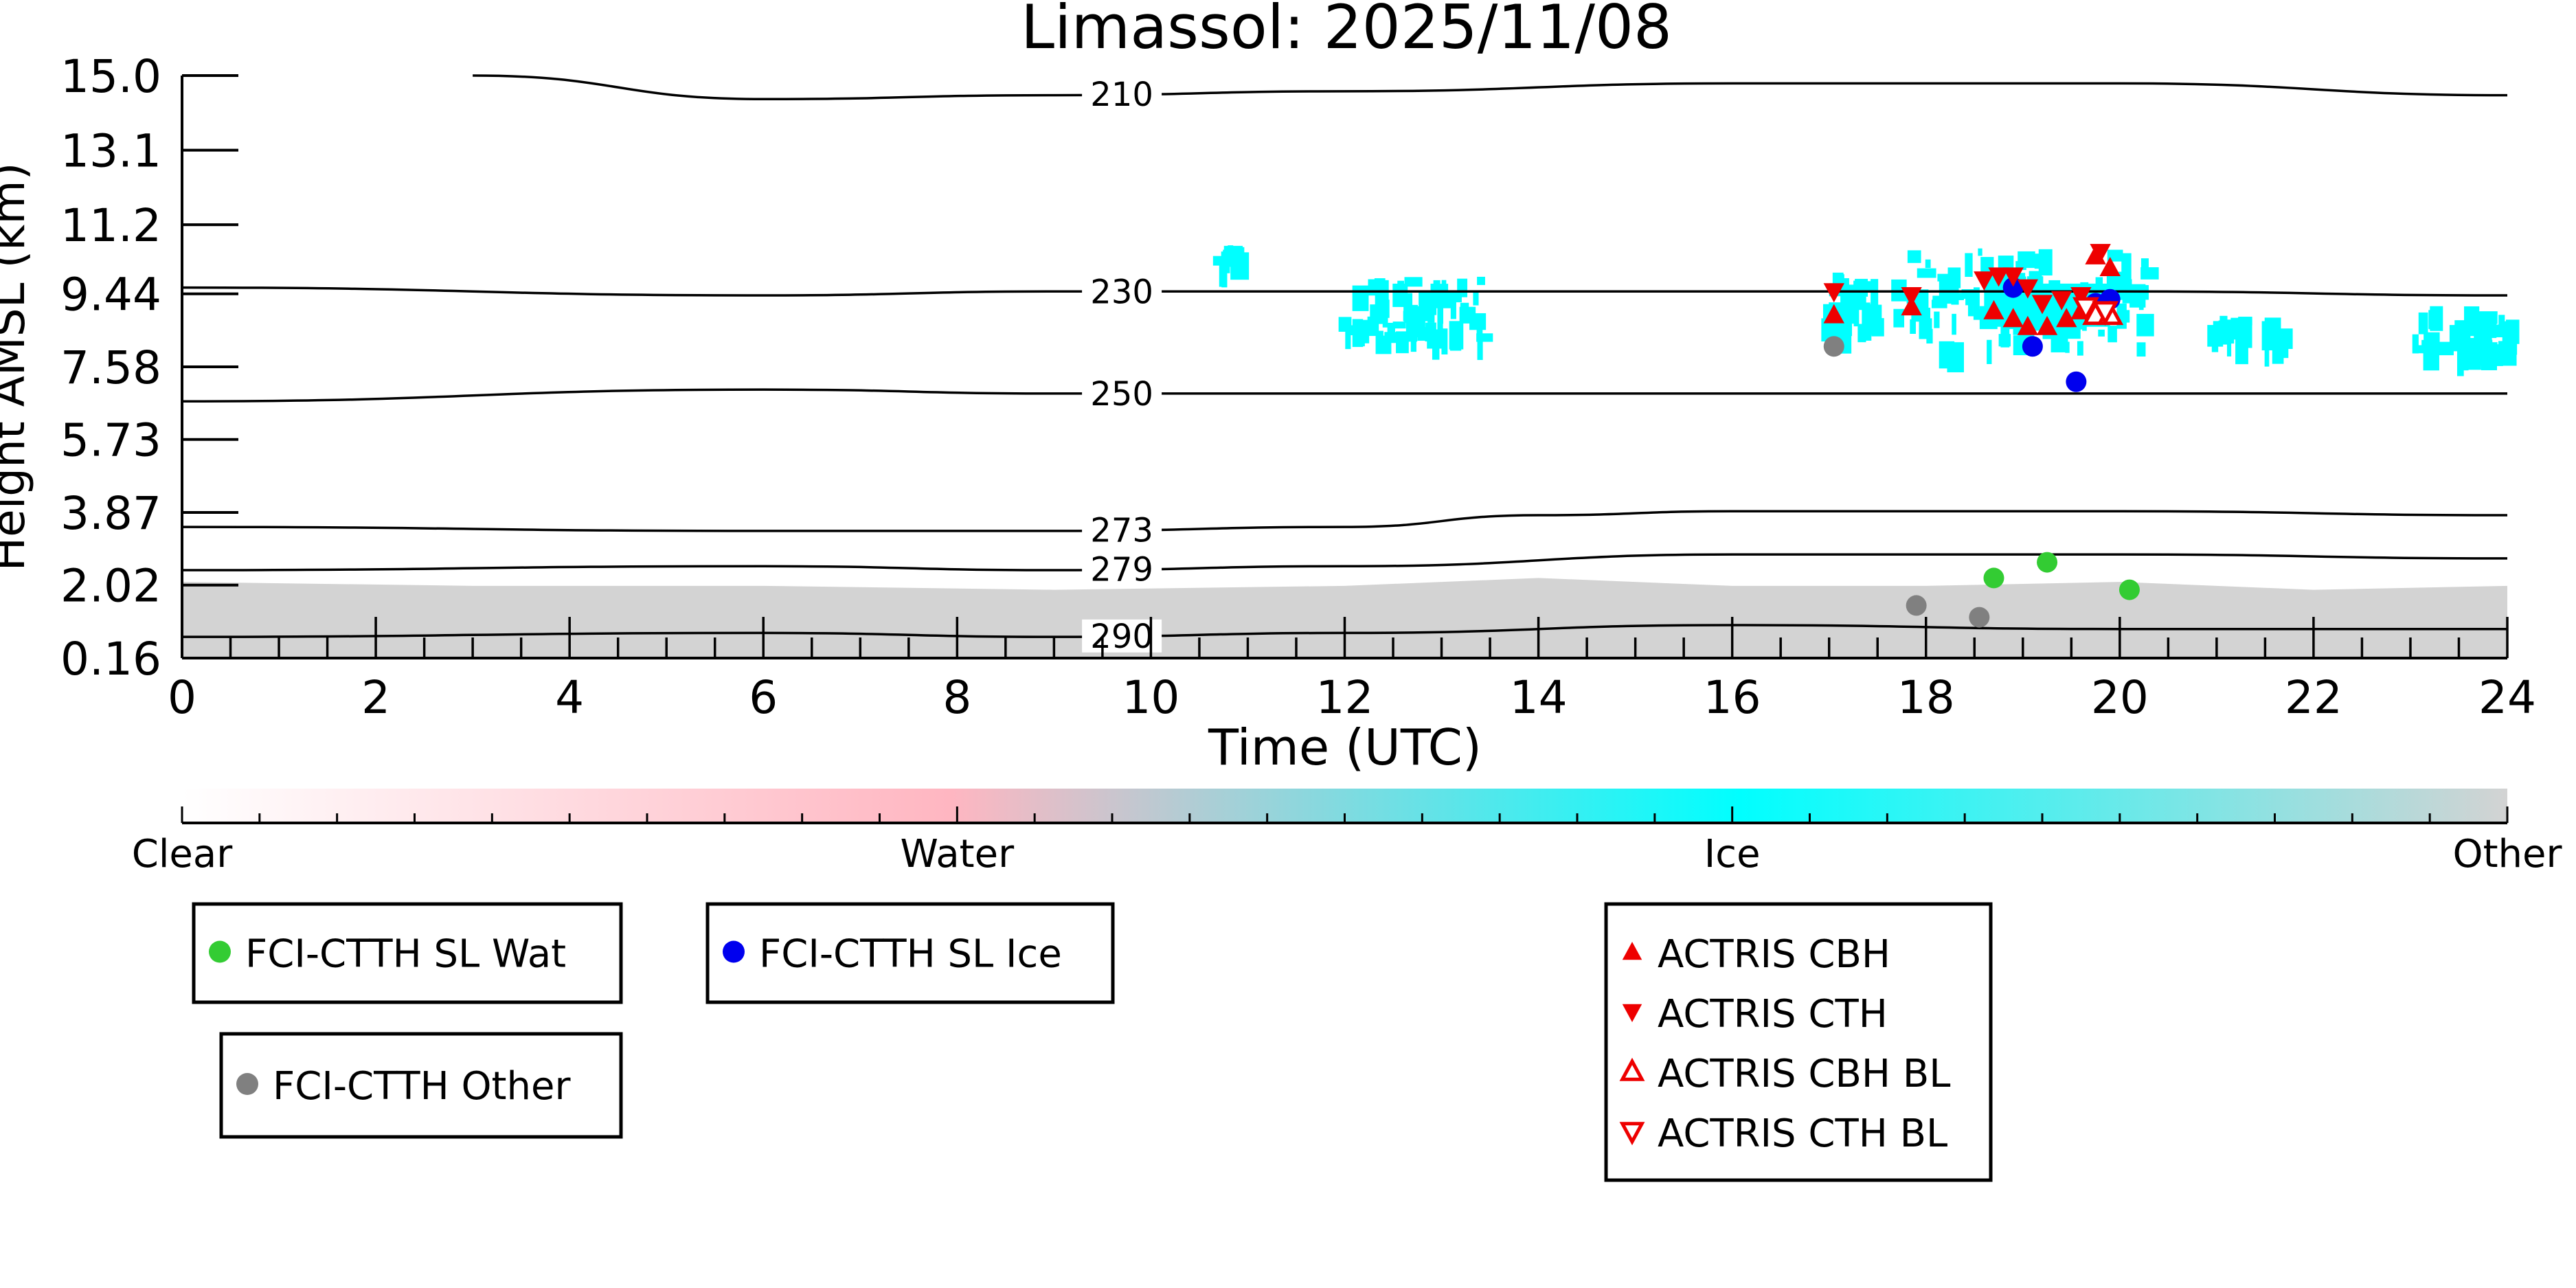  Describe the element at coordinates (110, 76) in the screenshot. I see `y-tick-label: 15.0` at that location.